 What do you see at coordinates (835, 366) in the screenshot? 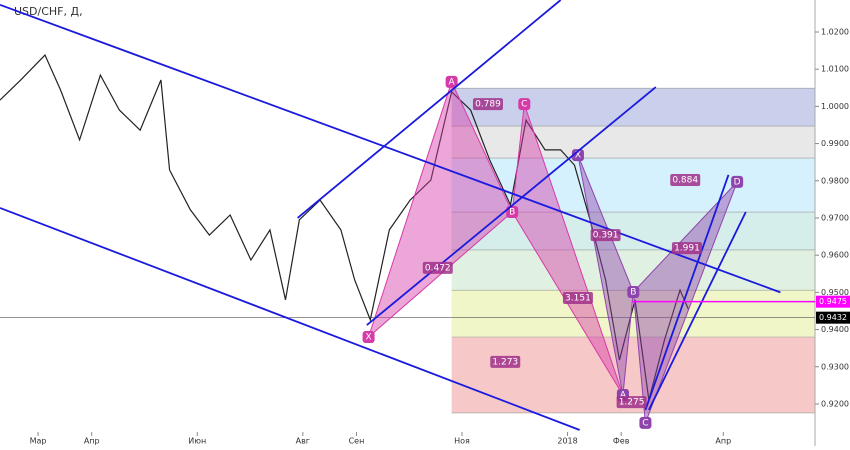
I see `y-tick-label: 0.9300` at bounding box center [835, 366].